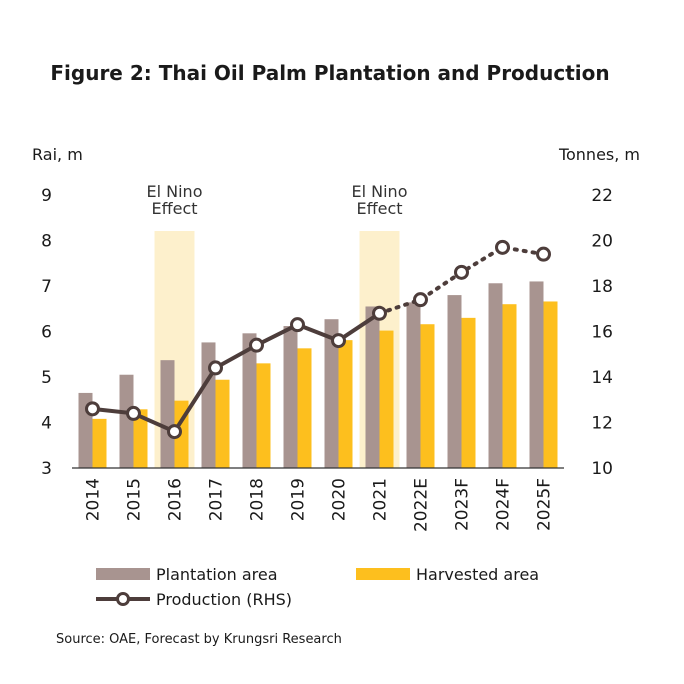 Image resolution: width=684 pixels, height=684 pixels. I want to click on bar-plantation-2022E, so click(413, 385).